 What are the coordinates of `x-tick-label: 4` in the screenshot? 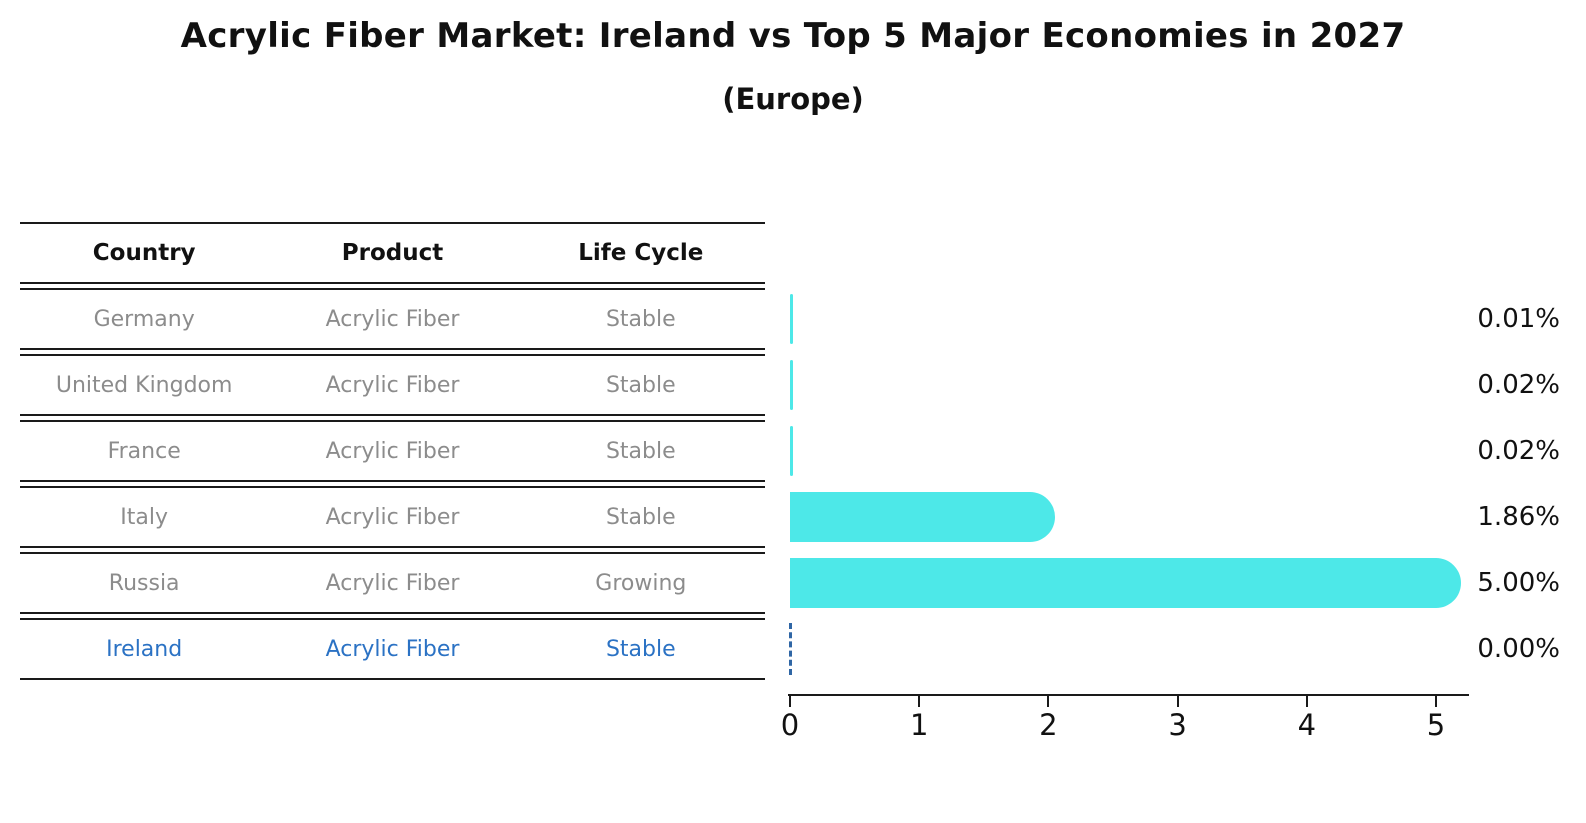 It's located at (1307, 725).